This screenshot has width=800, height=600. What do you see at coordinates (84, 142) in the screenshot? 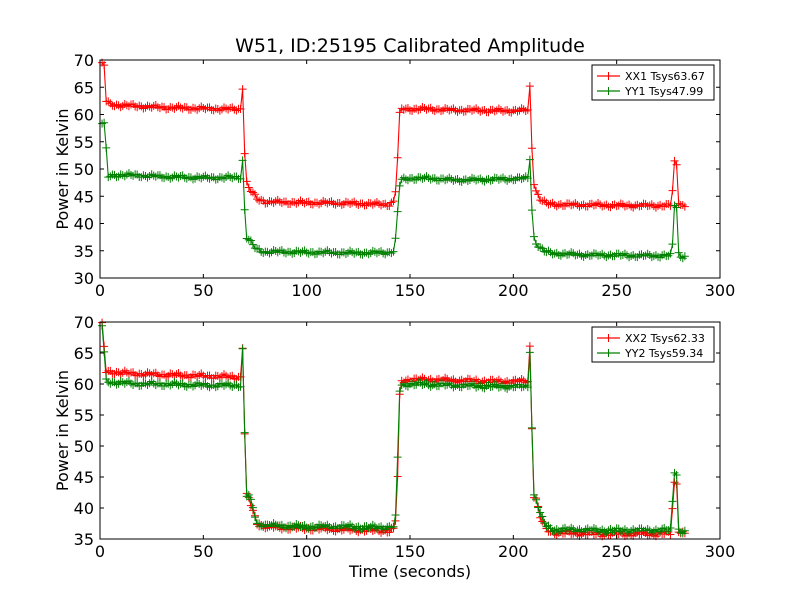
I see `y-tick-label: 55` at bounding box center [84, 142].